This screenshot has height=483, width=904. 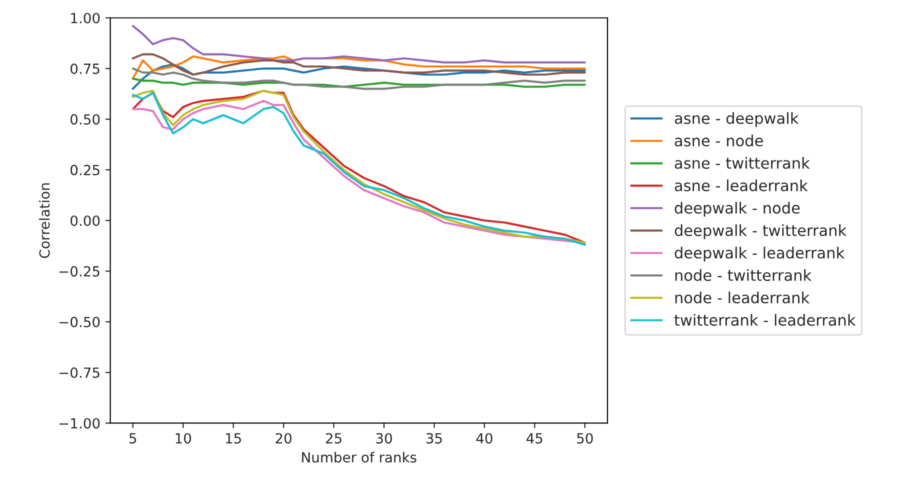 I want to click on legend-label: asne - twitterrank, so click(x=742, y=163).